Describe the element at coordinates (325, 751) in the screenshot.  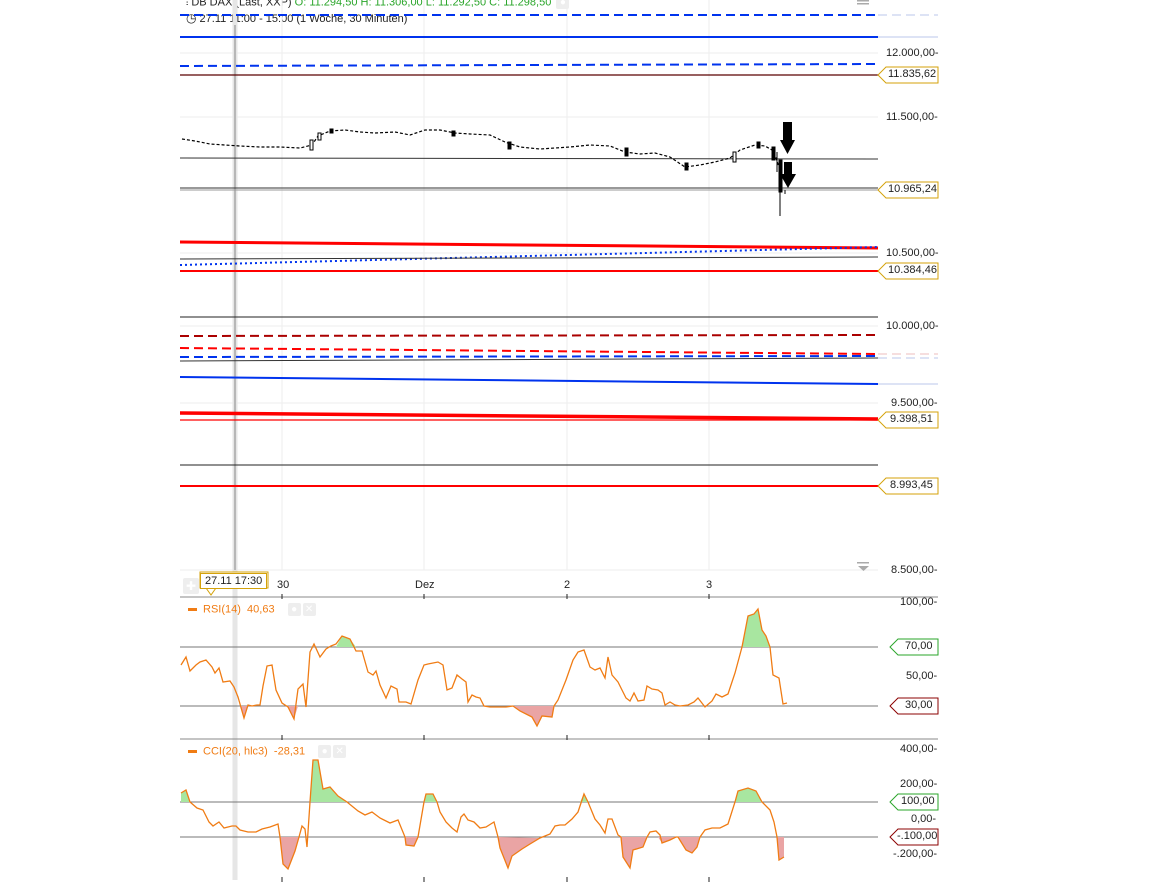
I see `cci-settings-icon: ●` at that location.